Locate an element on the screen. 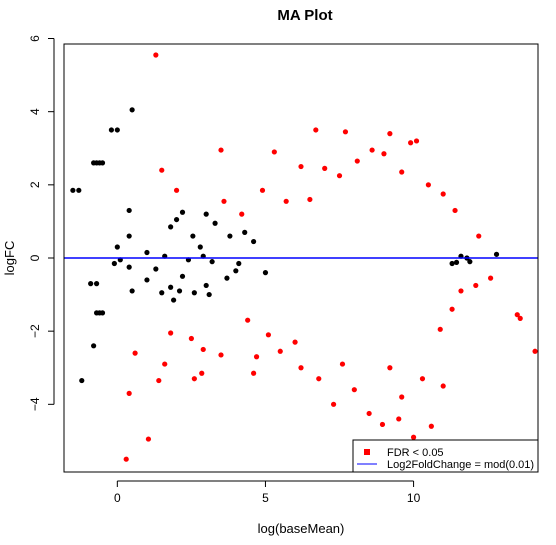 The image size is (556, 545). legend-label-line: Log2FoldChange = mod(0.01) is located at coordinates (460, 465).